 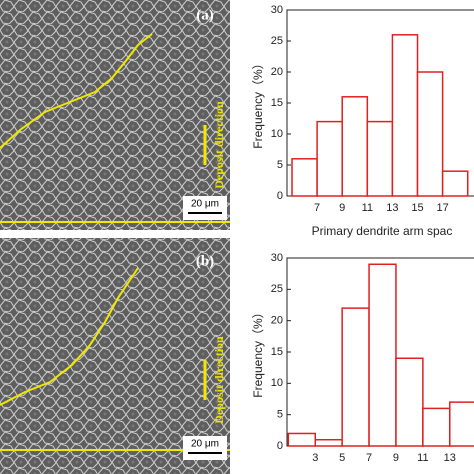 I want to click on x-tick-label: 3, so click(x=315, y=458).